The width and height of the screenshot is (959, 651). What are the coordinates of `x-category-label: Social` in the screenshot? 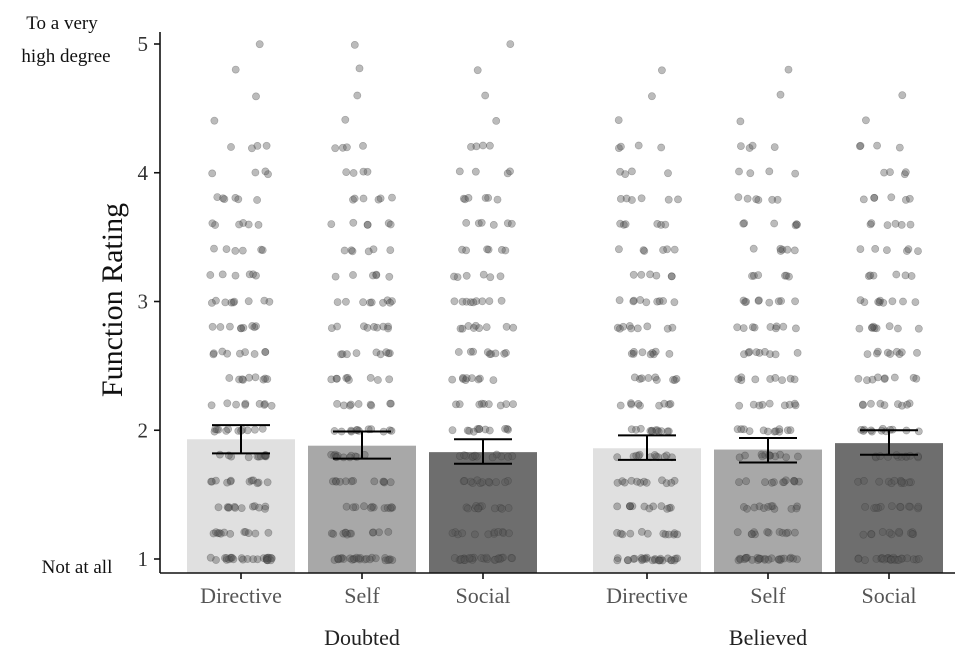 It's located at (889, 595).